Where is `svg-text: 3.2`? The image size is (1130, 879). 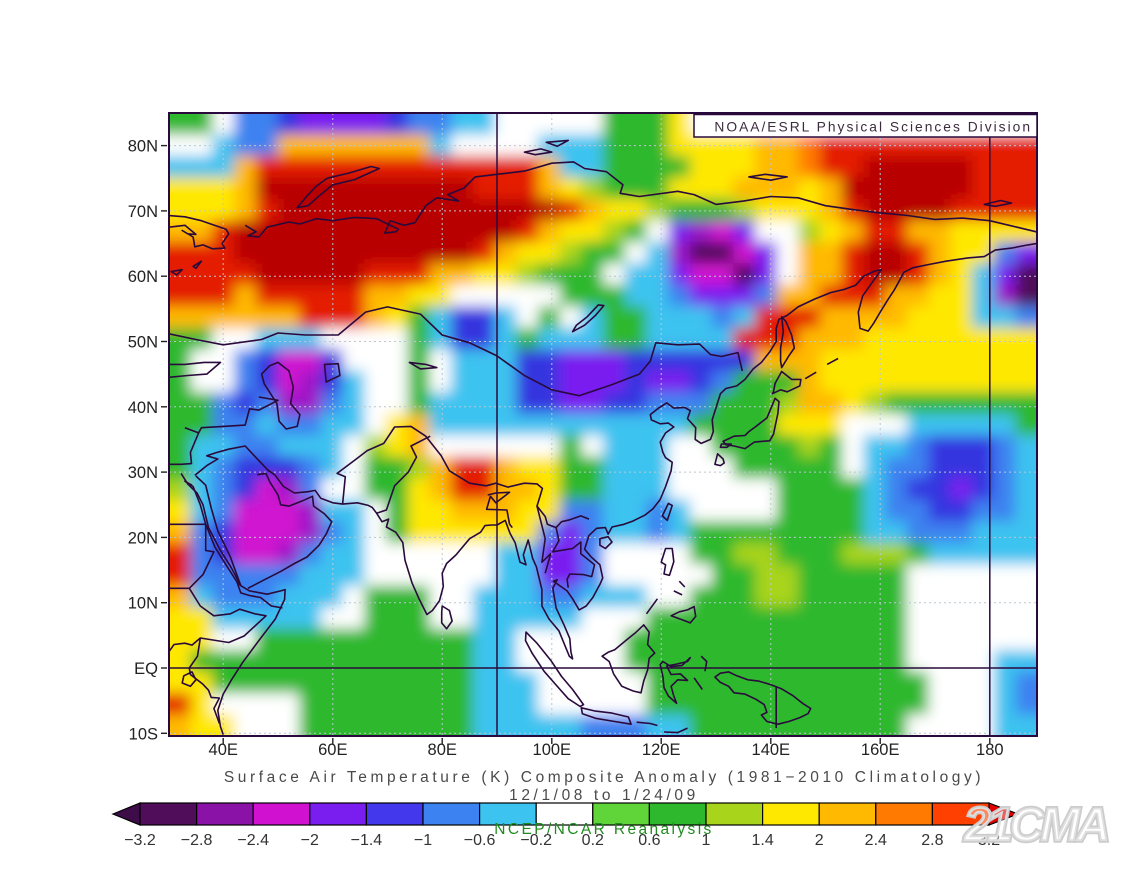
svg-text: 3.2 is located at coordinates (989, 840).